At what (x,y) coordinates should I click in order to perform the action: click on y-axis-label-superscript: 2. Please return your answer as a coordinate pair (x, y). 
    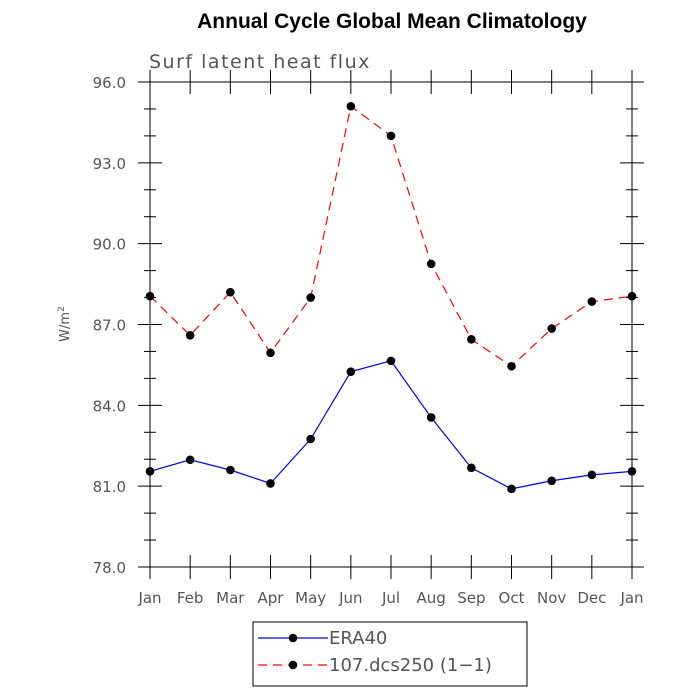
    Looking at the image, I should click on (62, 309).